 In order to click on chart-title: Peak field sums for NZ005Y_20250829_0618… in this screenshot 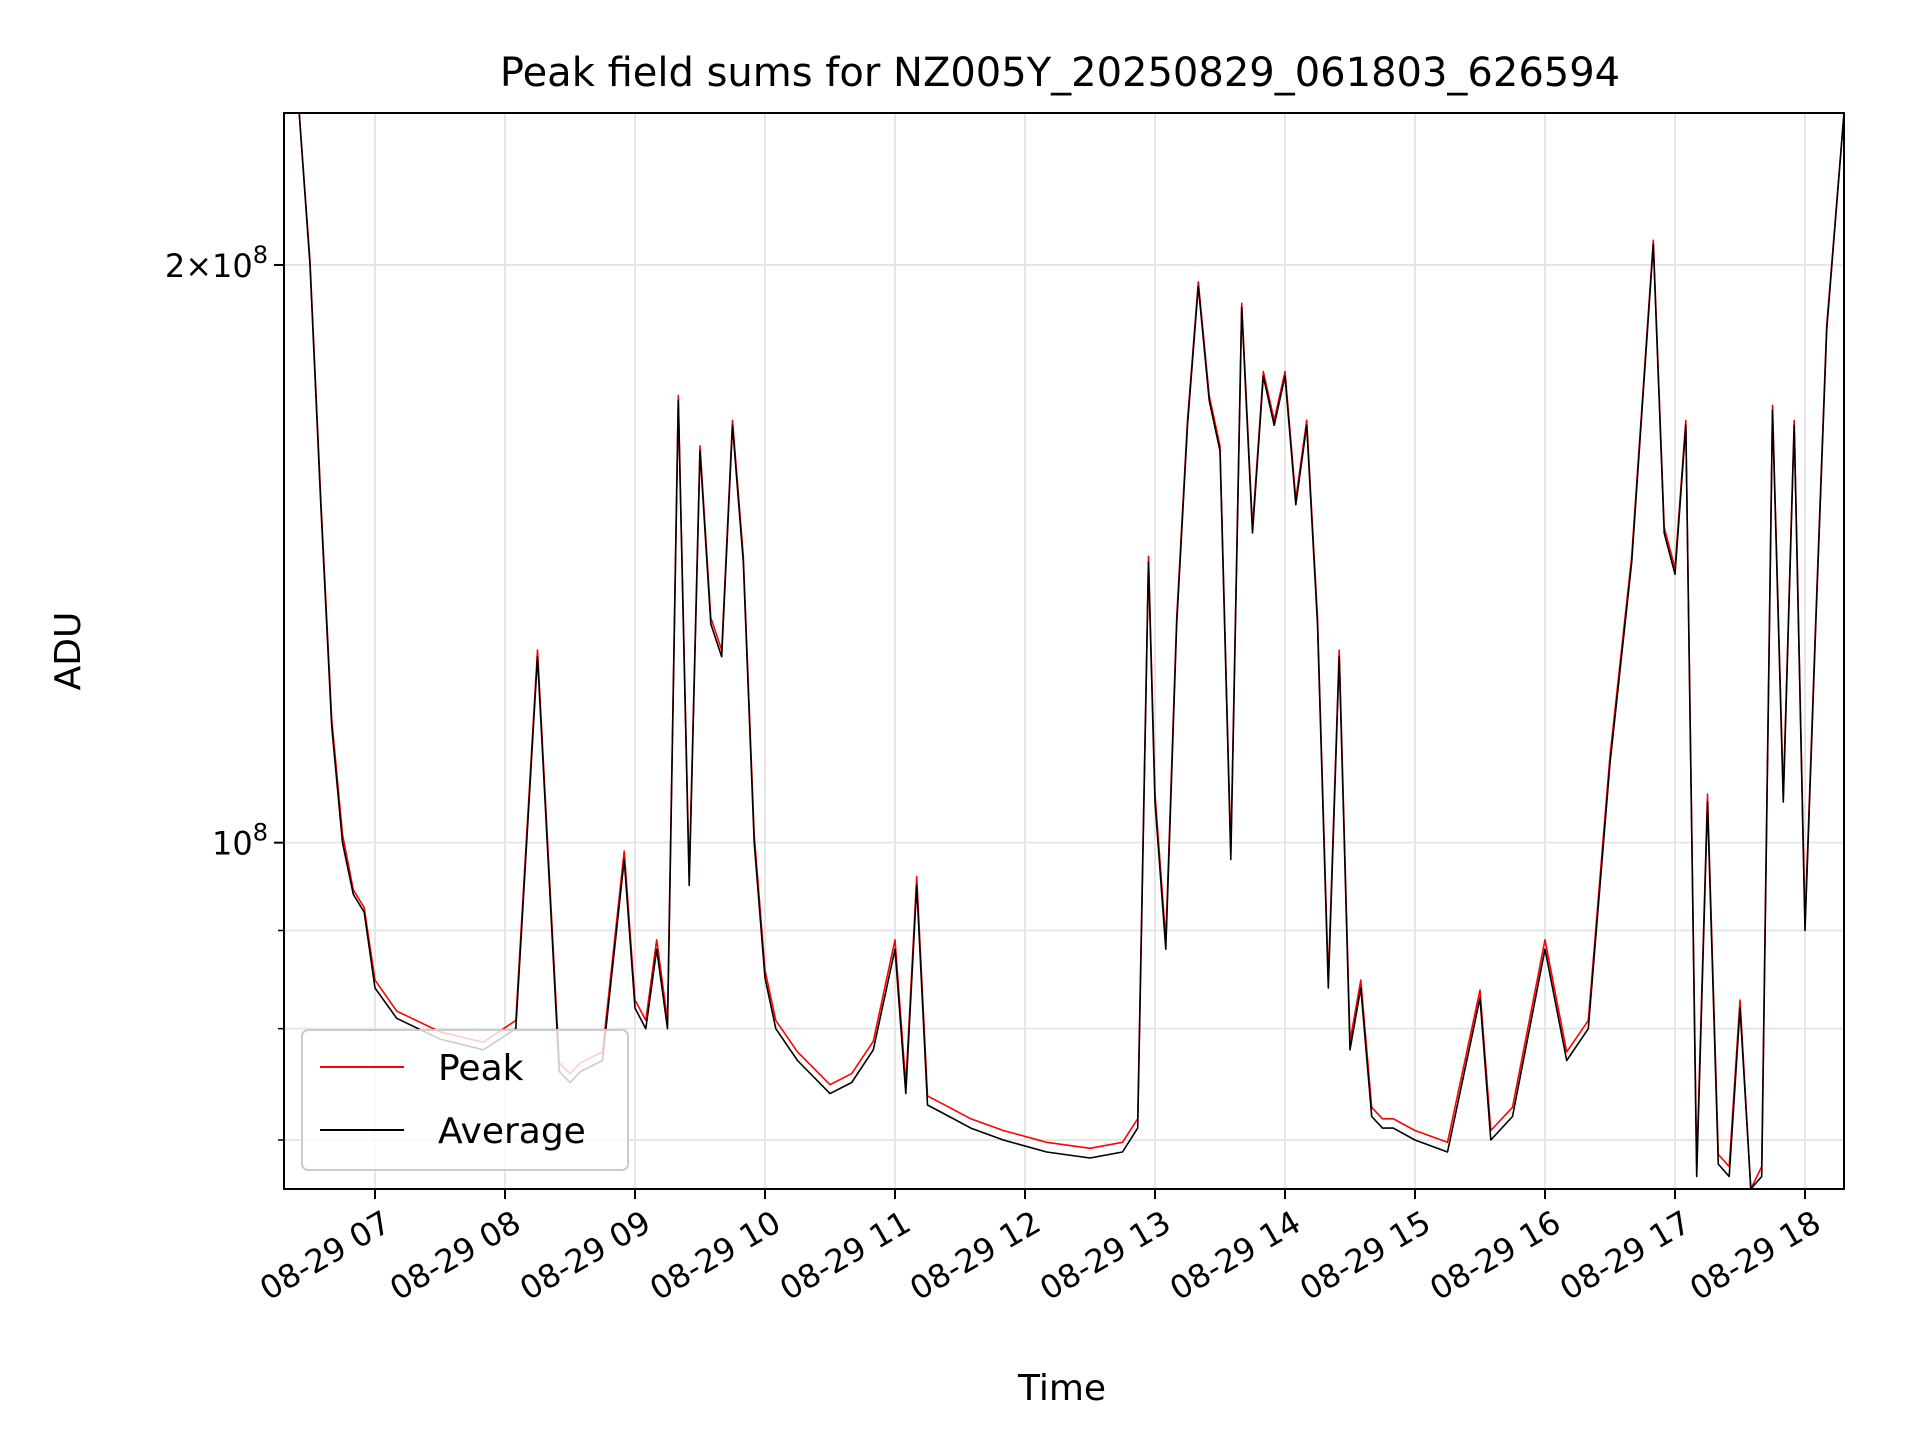, I will do `click(1060, 73)`.